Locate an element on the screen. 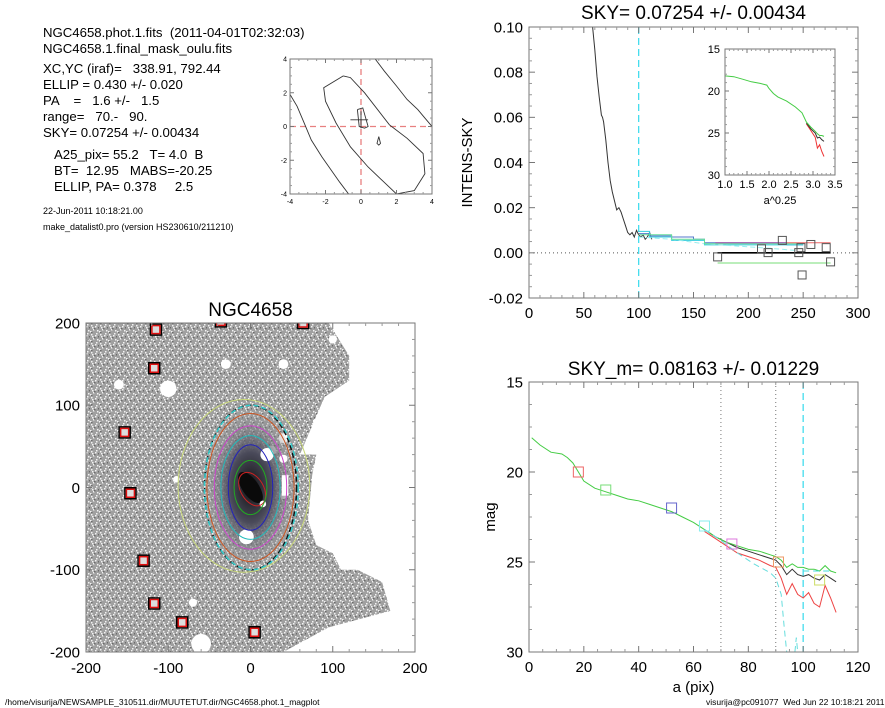  mask-filename: NGC4658.1.final_mask_oulu.fits is located at coordinates (138, 48).